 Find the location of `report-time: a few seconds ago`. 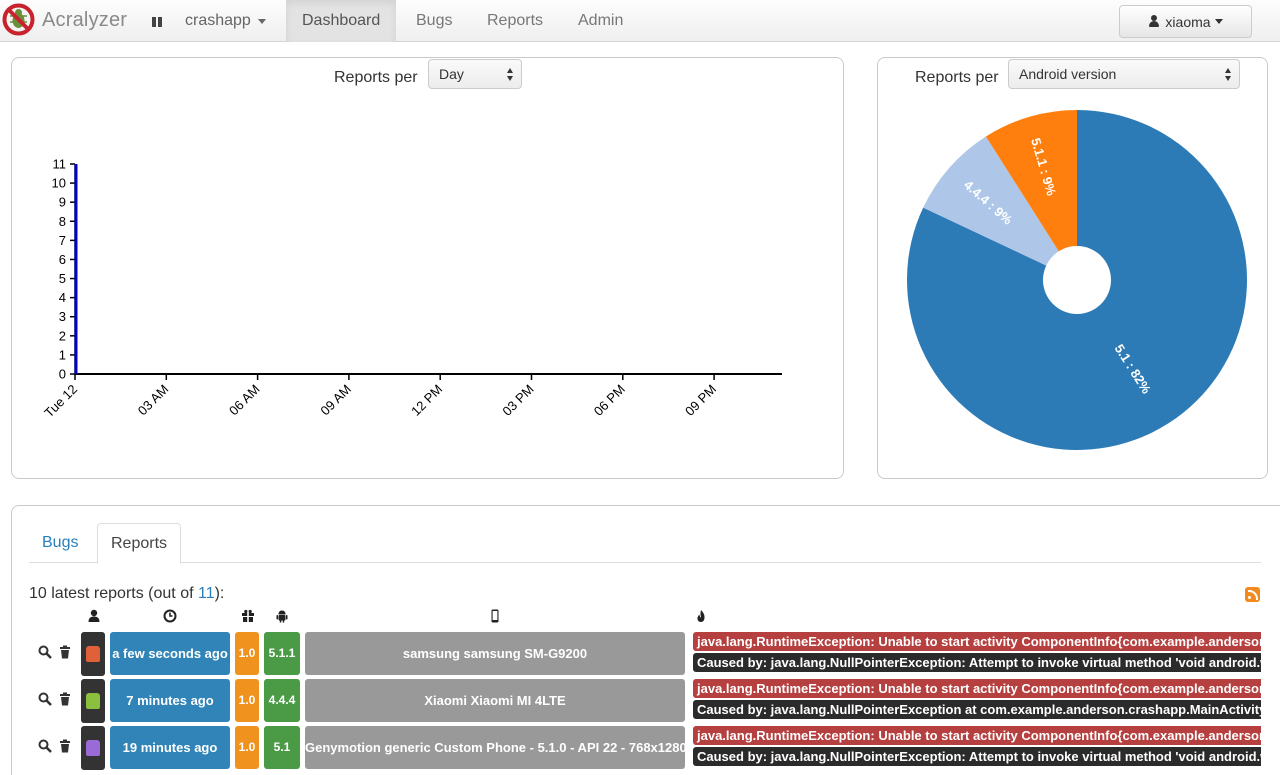

report-time: a few seconds ago is located at coordinates (170, 653).